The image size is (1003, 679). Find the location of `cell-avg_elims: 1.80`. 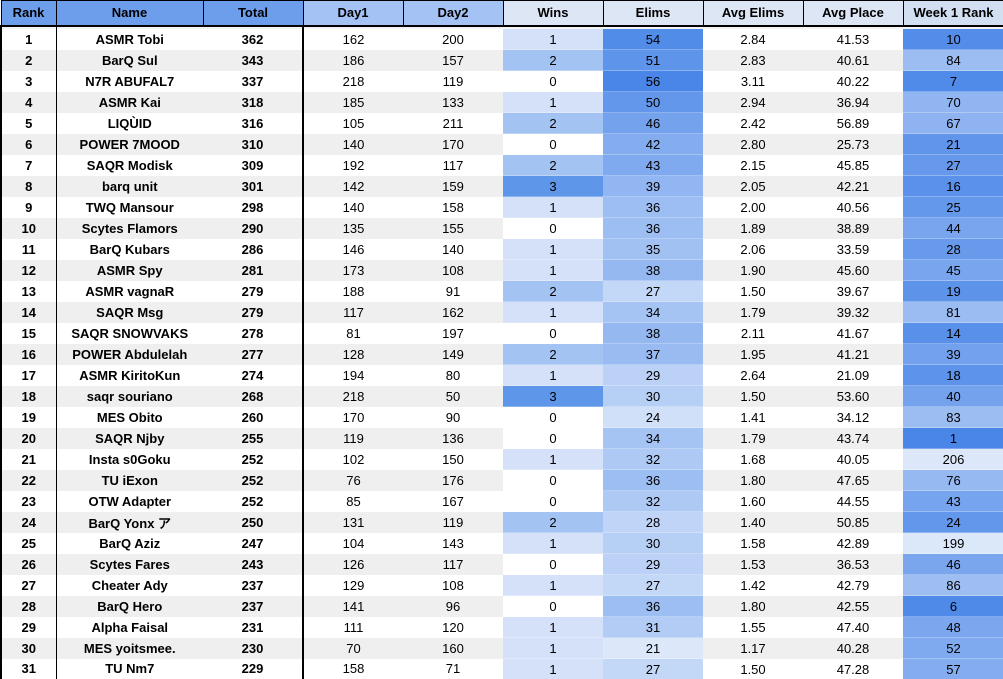

cell-avg_elims: 1.80 is located at coordinates (753, 480).